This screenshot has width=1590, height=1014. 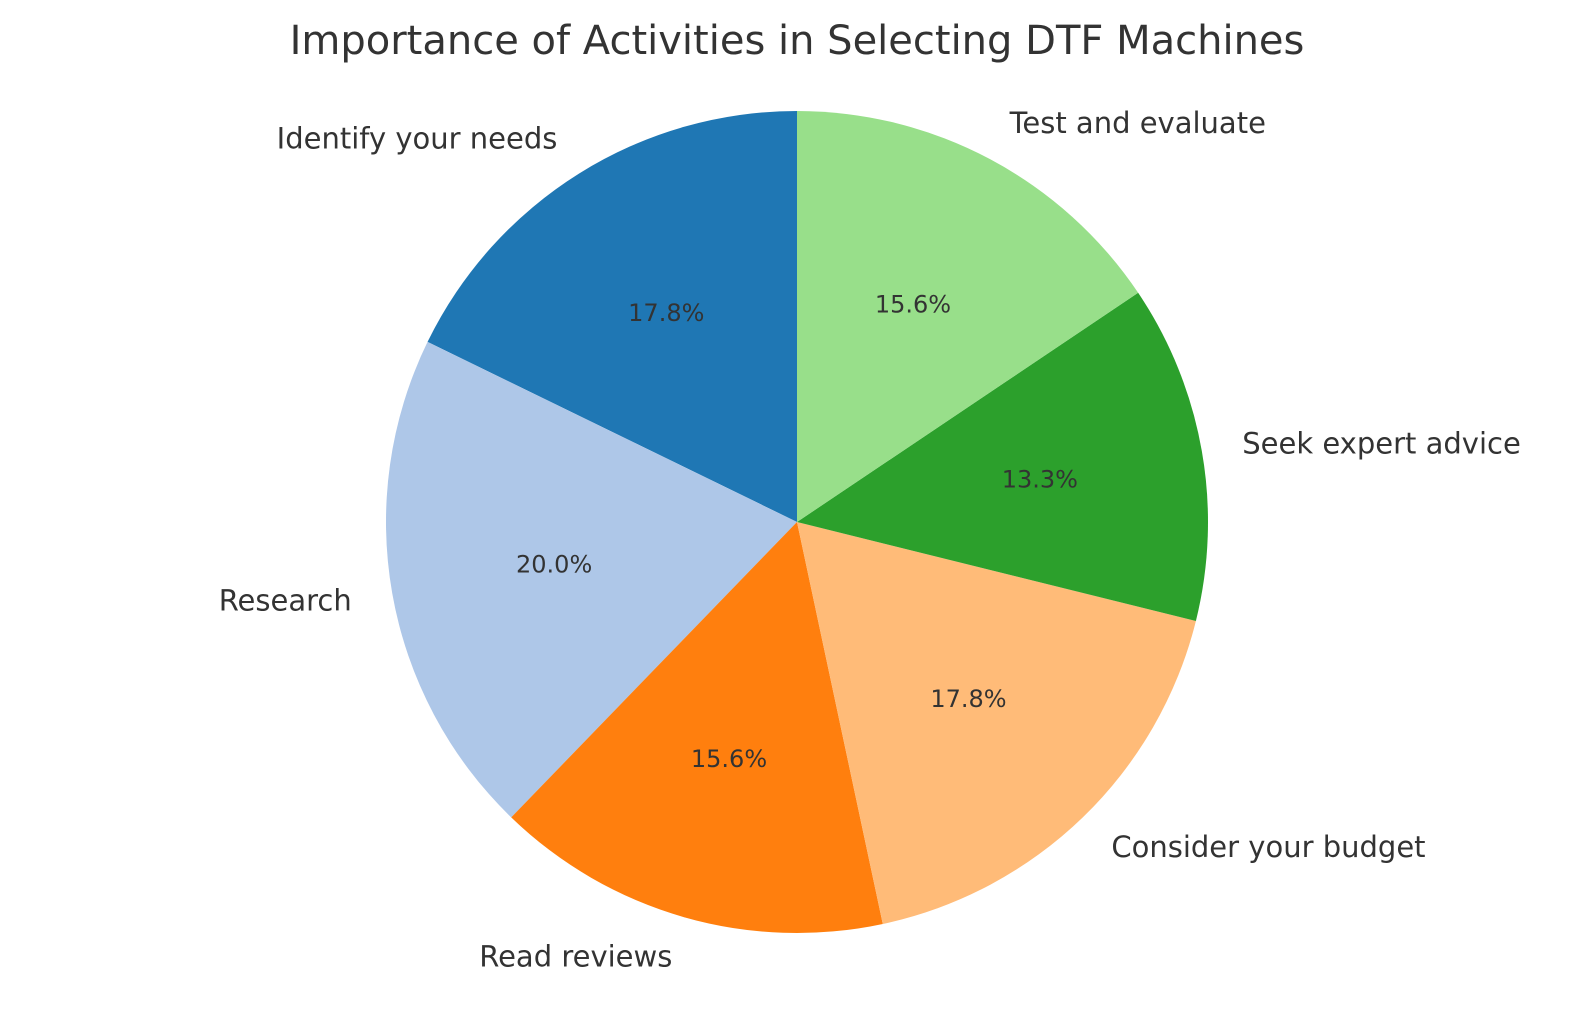 What do you see at coordinates (968, 699) in the screenshot?
I see `pct-label-consider-your-budget: 17.8%` at bounding box center [968, 699].